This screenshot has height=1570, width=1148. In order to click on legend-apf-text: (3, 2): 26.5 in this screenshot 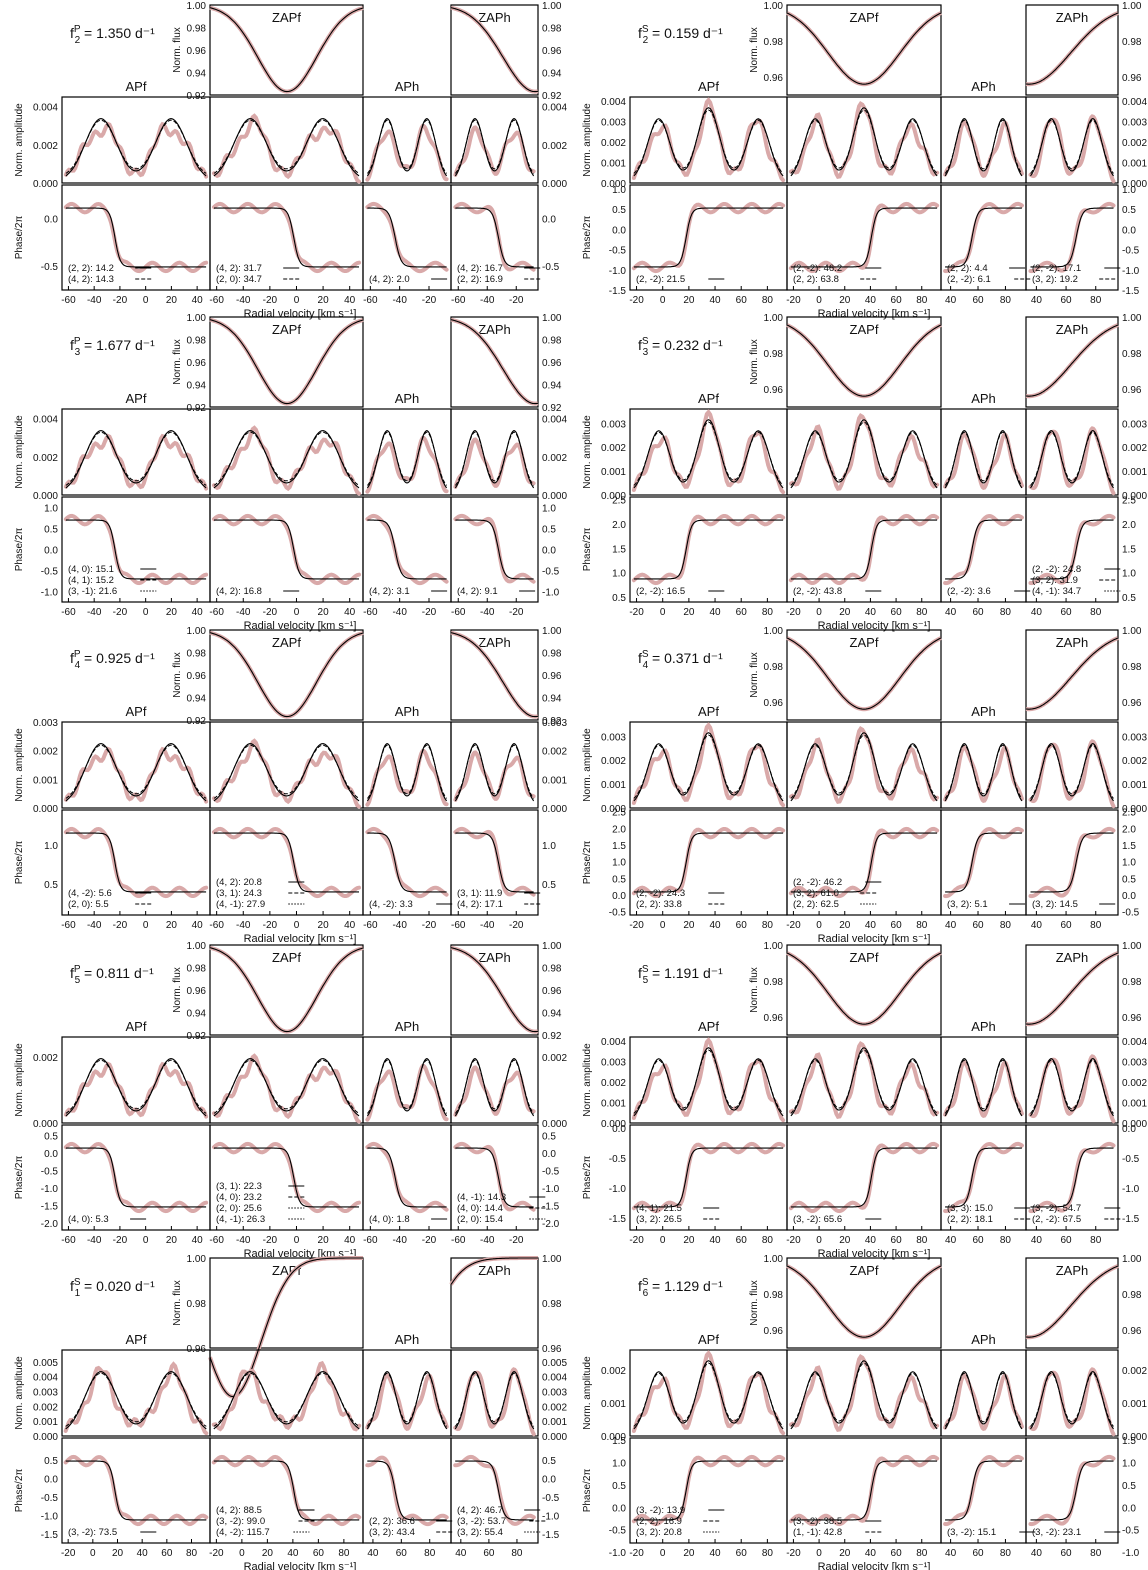, I will do `click(659, 1219)`.